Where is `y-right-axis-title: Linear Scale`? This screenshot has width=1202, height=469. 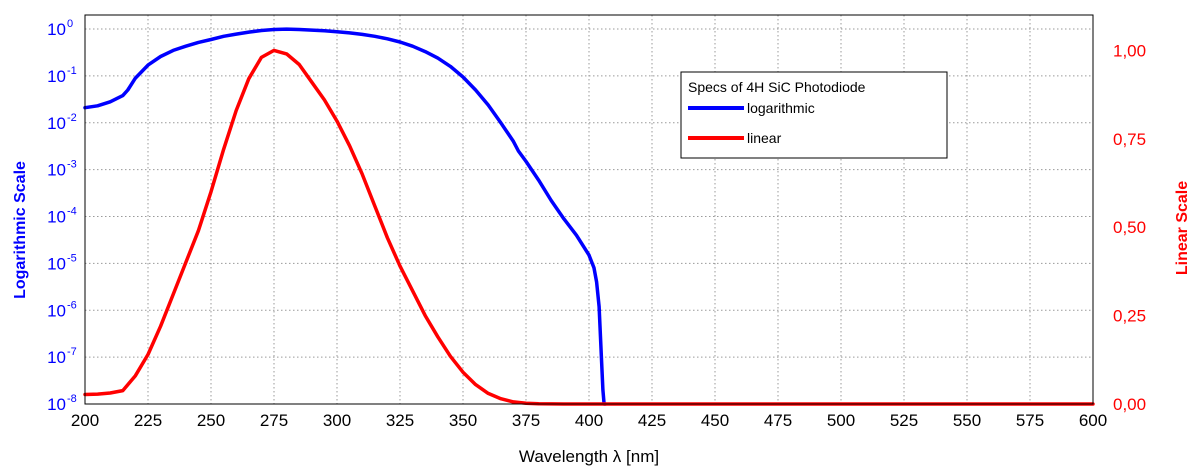
y-right-axis-title: Linear Scale is located at coordinates (1182, 228).